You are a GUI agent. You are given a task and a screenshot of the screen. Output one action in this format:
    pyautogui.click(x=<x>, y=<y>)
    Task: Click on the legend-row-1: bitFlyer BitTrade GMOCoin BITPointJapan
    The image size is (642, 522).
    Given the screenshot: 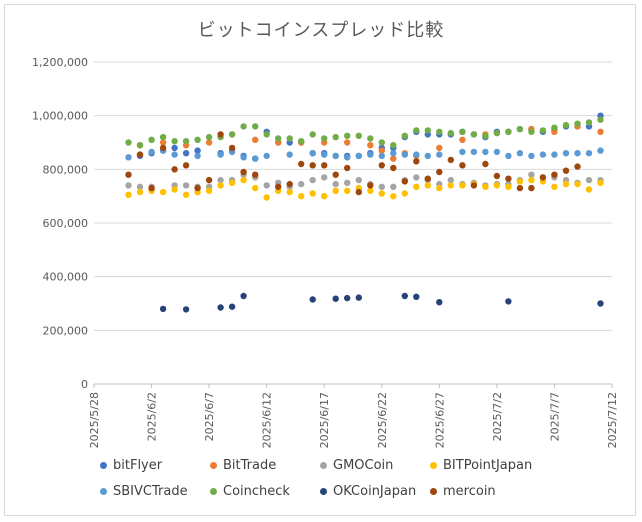 What is the action you would take?
    pyautogui.click(x=360, y=465)
    